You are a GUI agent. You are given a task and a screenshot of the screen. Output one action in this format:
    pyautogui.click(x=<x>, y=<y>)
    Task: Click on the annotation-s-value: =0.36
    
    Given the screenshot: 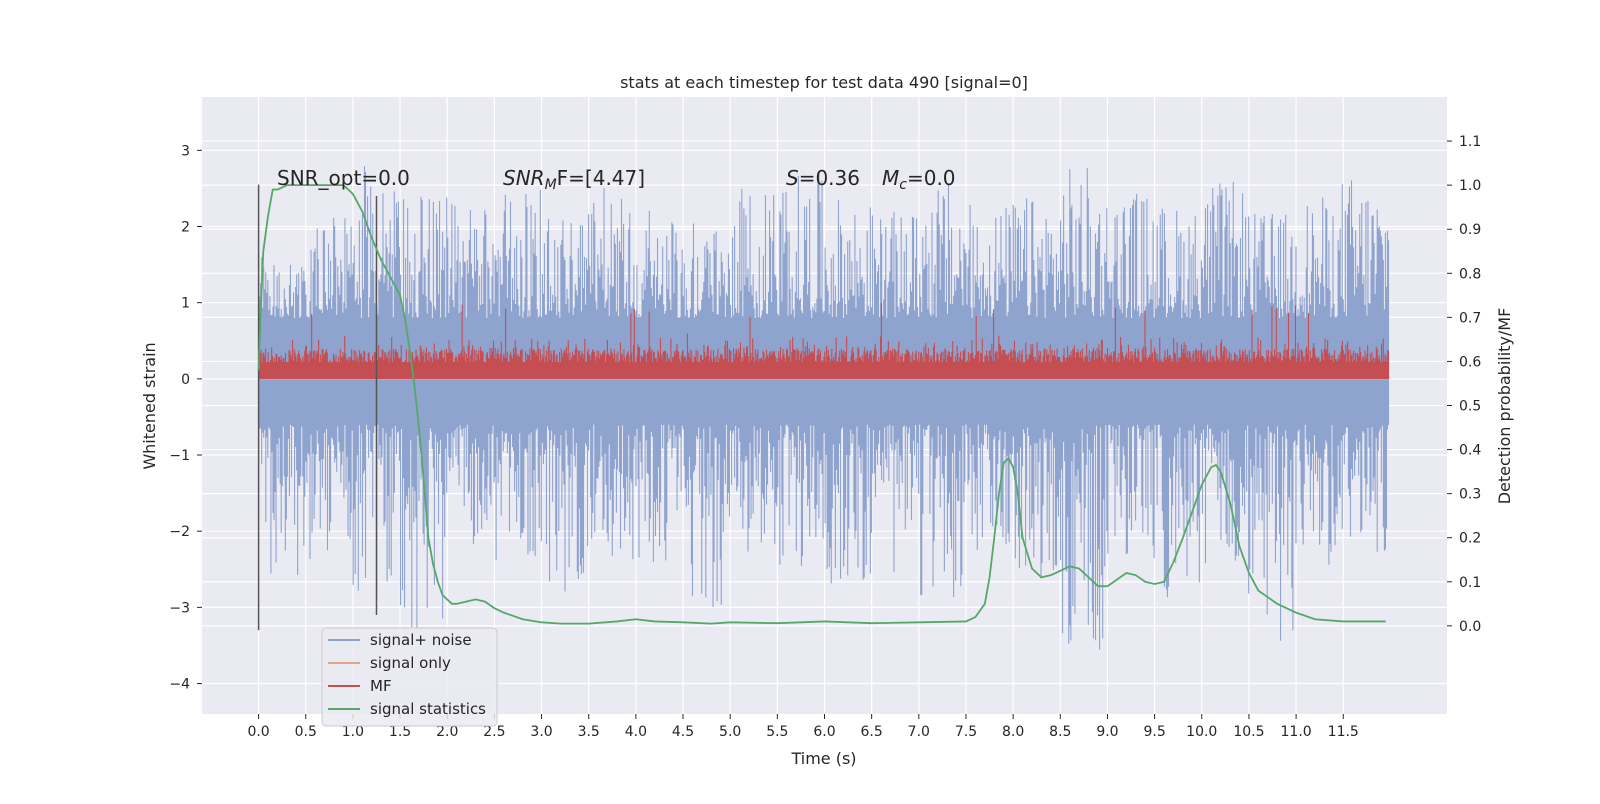 What is the action you would take?
    pyautogui.click(x=829, y=178)
    